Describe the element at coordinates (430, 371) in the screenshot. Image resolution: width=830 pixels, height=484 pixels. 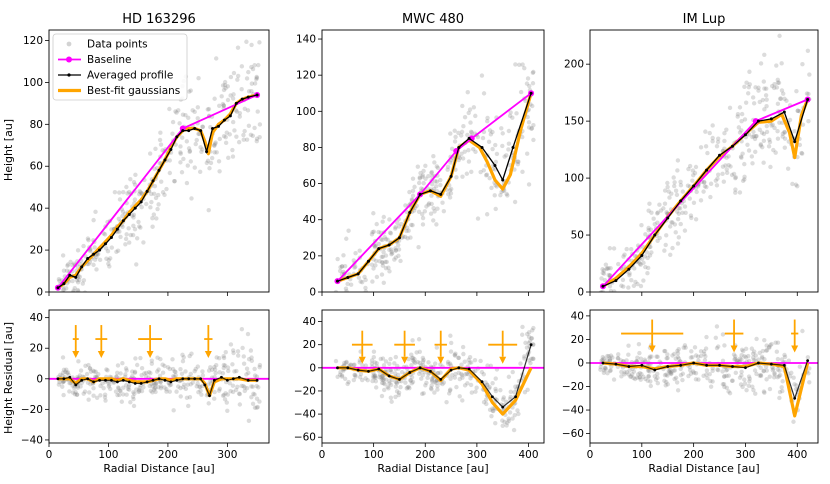
I see `residual-point-avg` at that location.